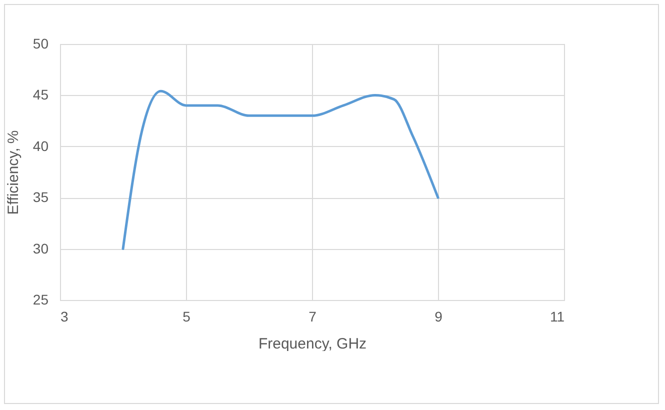 This screenshot has width=665, height=410. What do you see at coordinates (40, 94) in the screenshot?
I see `y-tick-label: 45` at bounding box center [40, 94].